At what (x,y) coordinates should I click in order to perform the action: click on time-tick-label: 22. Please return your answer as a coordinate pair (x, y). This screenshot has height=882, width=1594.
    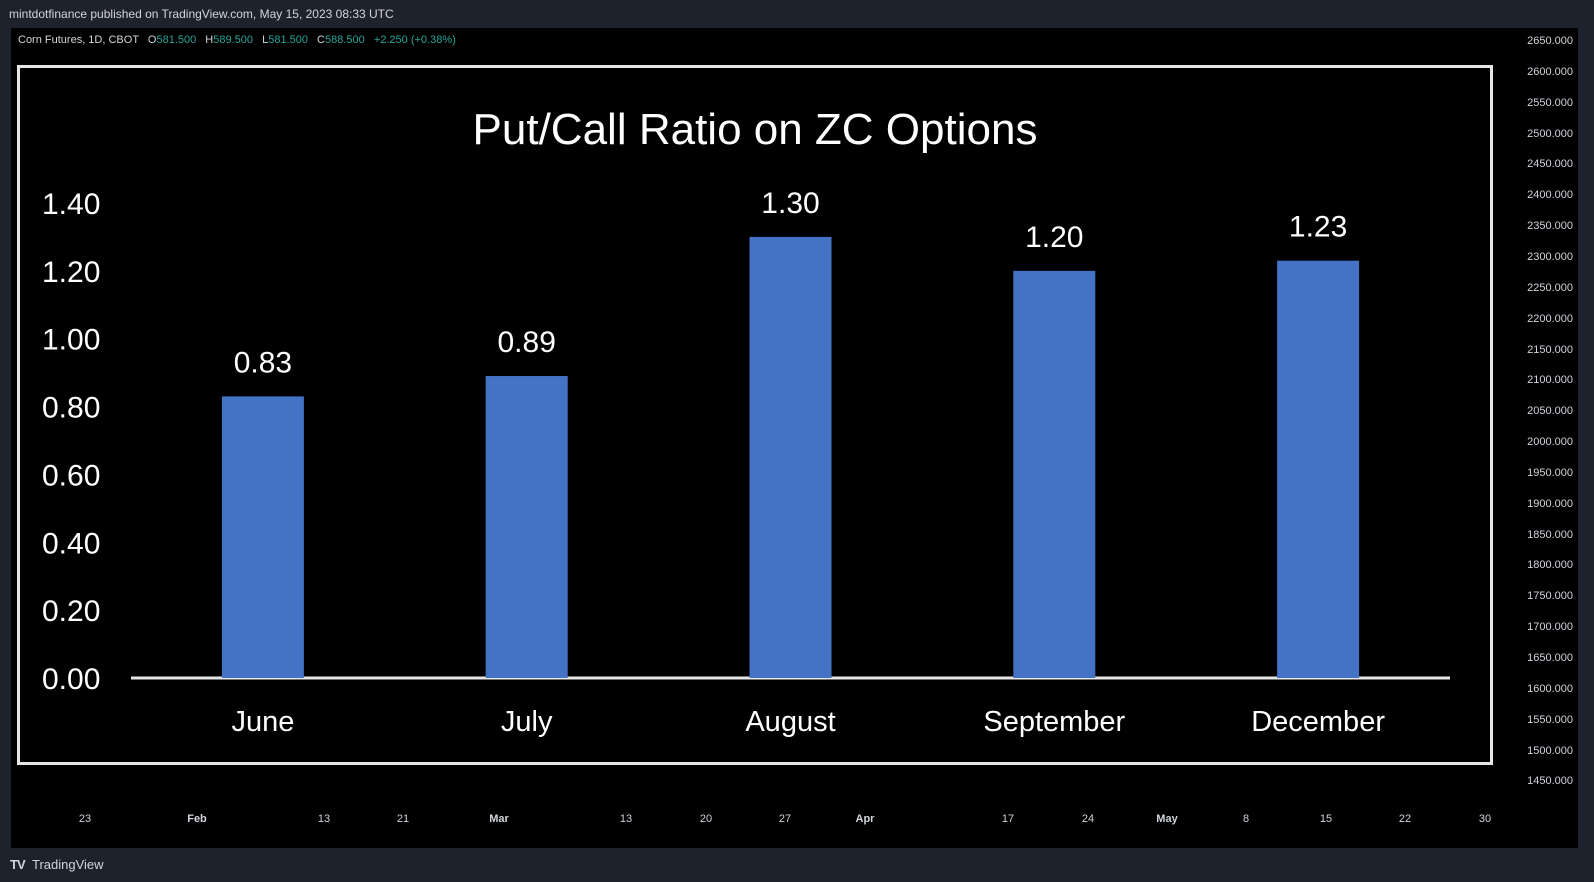
    Looking at the image, I should click on (1405, 819).